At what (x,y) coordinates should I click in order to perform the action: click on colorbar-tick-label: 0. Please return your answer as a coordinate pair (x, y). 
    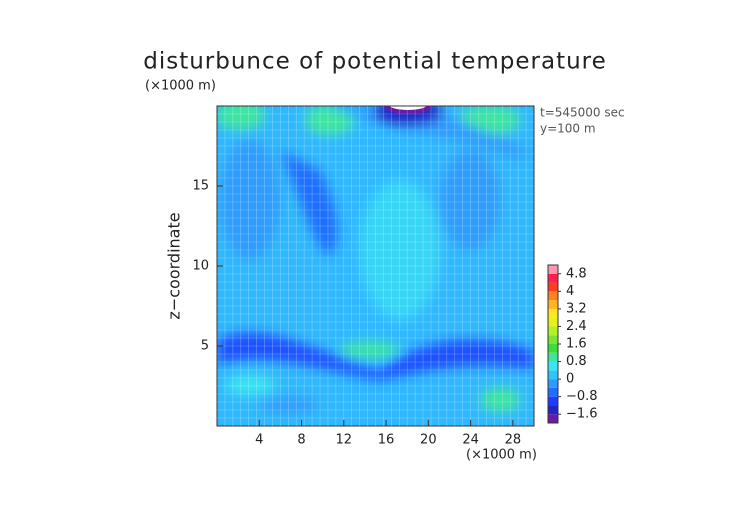
    Looking at the image, I should click on (570, 379).